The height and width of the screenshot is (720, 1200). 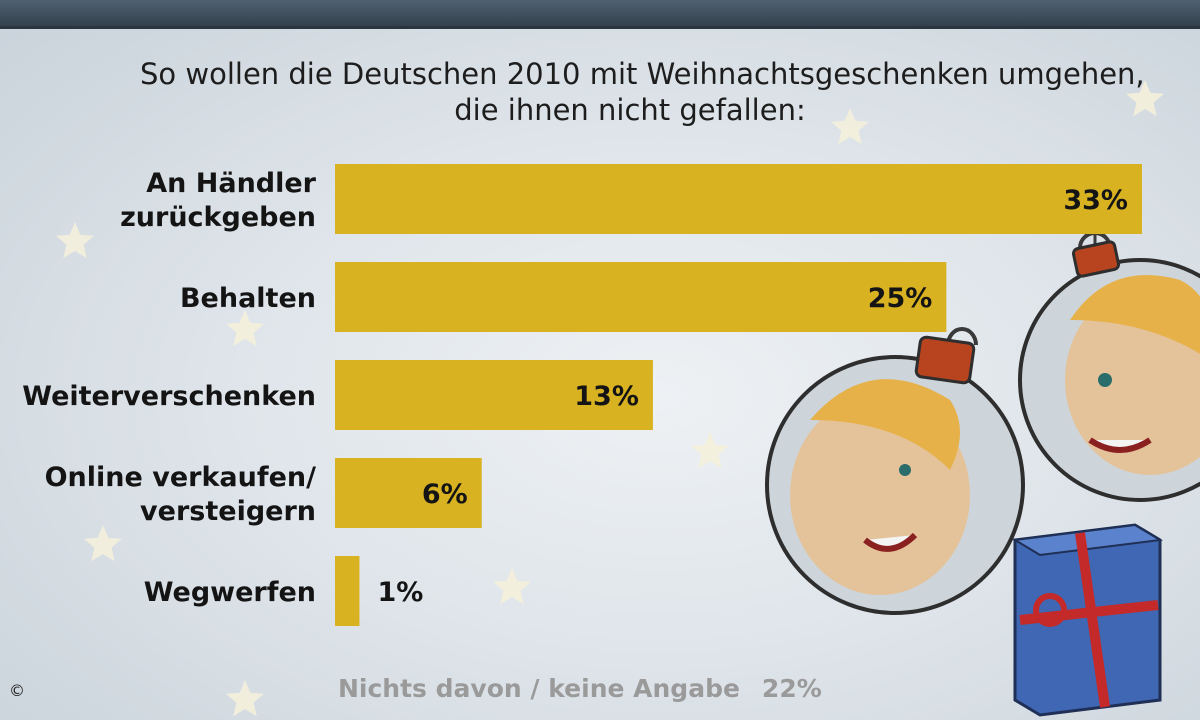 I want to click on footnote-label: Nichts davon / keine Angabe, so click(x=539, y=688).